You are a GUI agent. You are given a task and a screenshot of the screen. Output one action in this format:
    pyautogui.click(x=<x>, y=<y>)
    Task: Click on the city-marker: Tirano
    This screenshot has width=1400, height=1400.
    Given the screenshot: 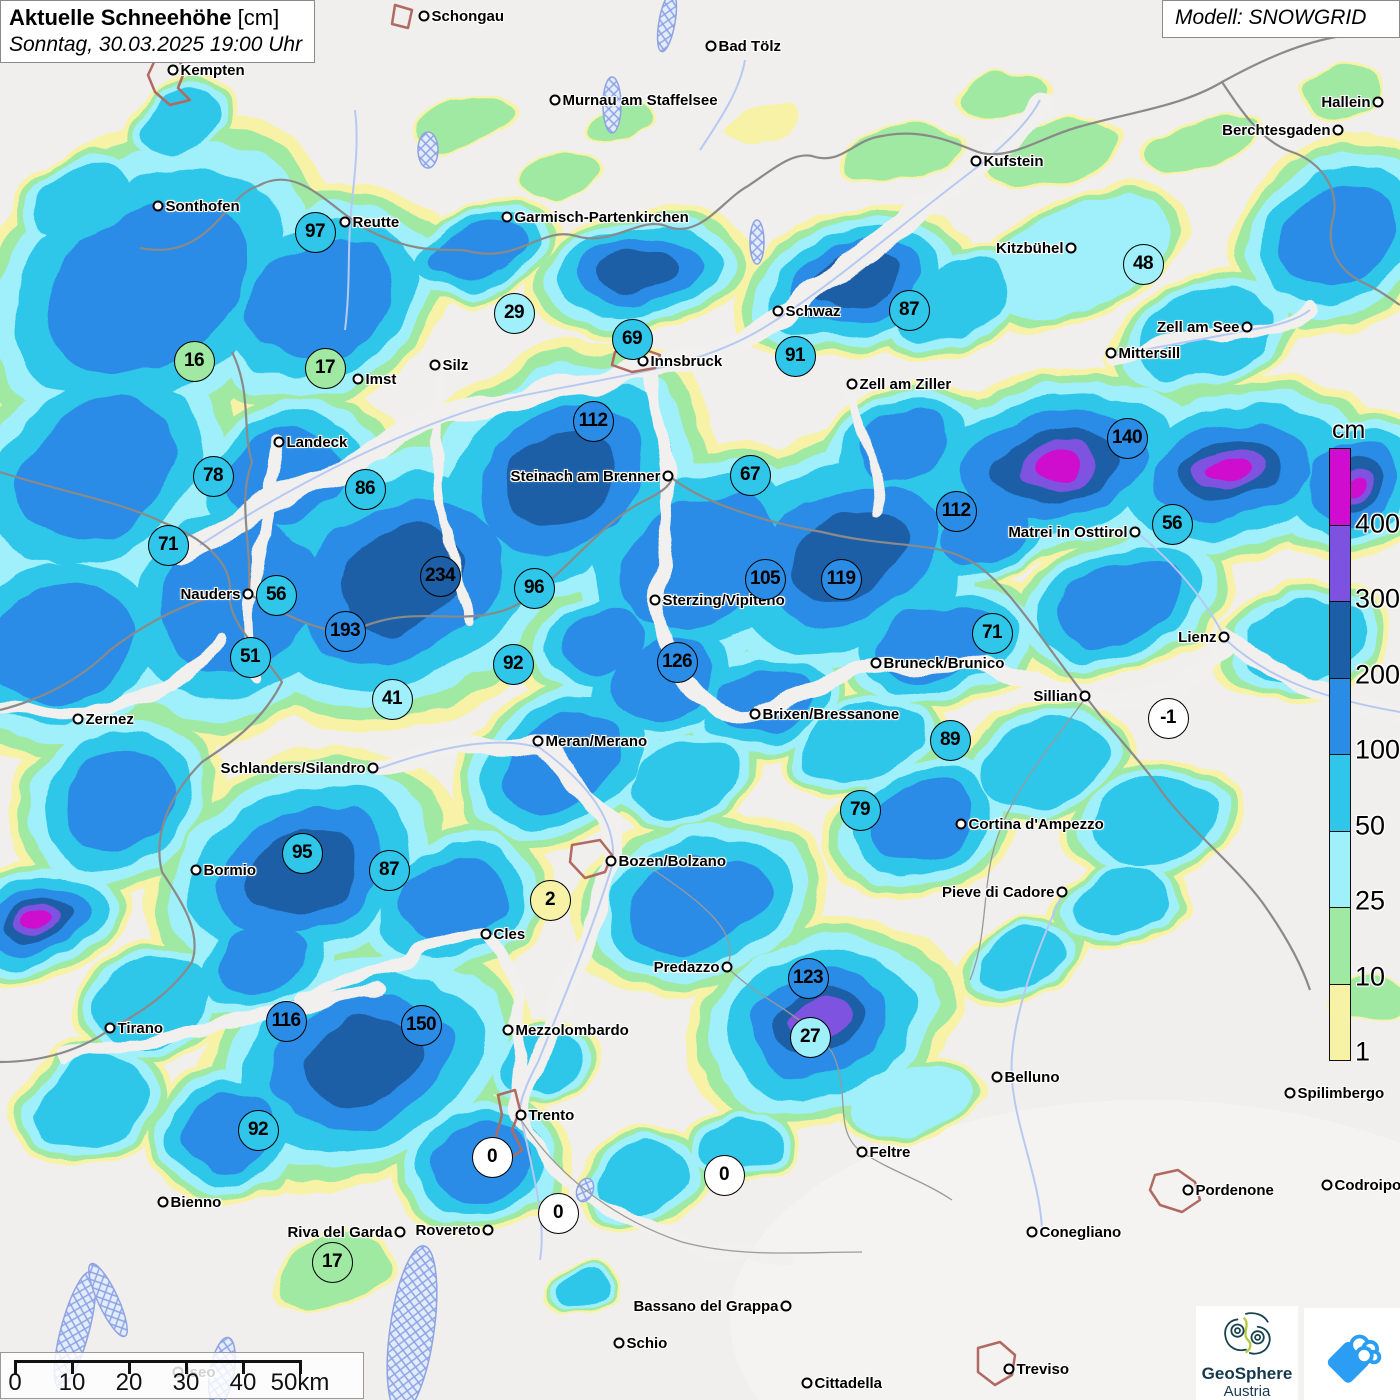 What is the action you would take?
    pyautogui.click(x=133, y=1028)
    